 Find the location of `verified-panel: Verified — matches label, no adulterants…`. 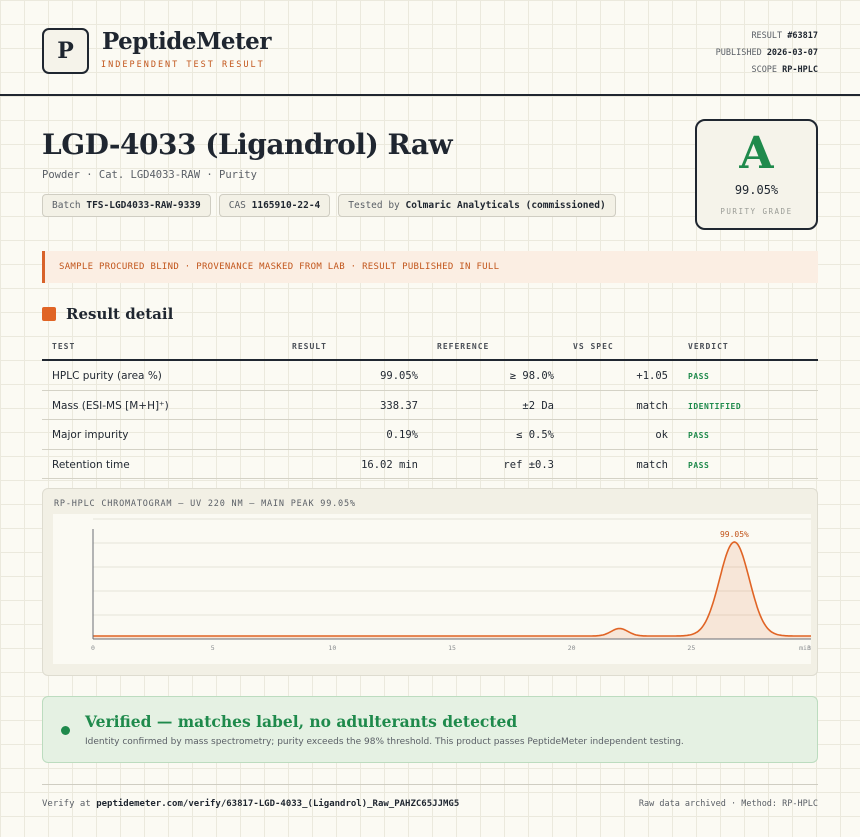

verified-panel: Verified — matches label, no adulterants… is located at coordinates (430, 729).